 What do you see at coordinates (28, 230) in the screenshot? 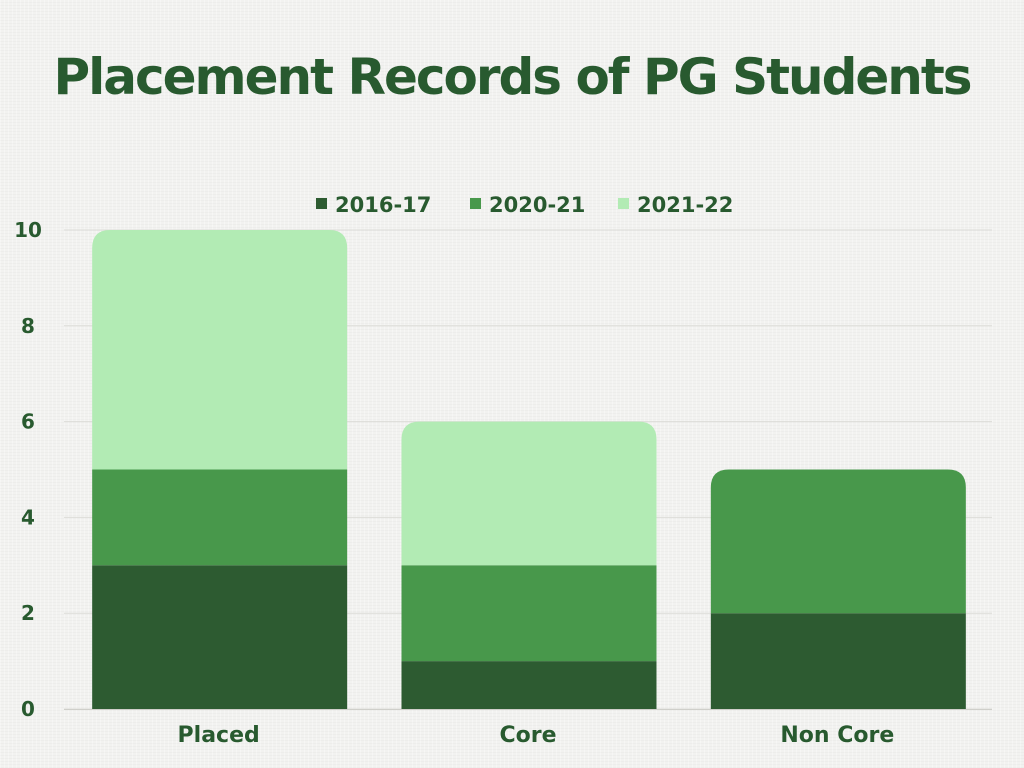
I see `y-tick-label: 10` at bounding box center [28, 230].